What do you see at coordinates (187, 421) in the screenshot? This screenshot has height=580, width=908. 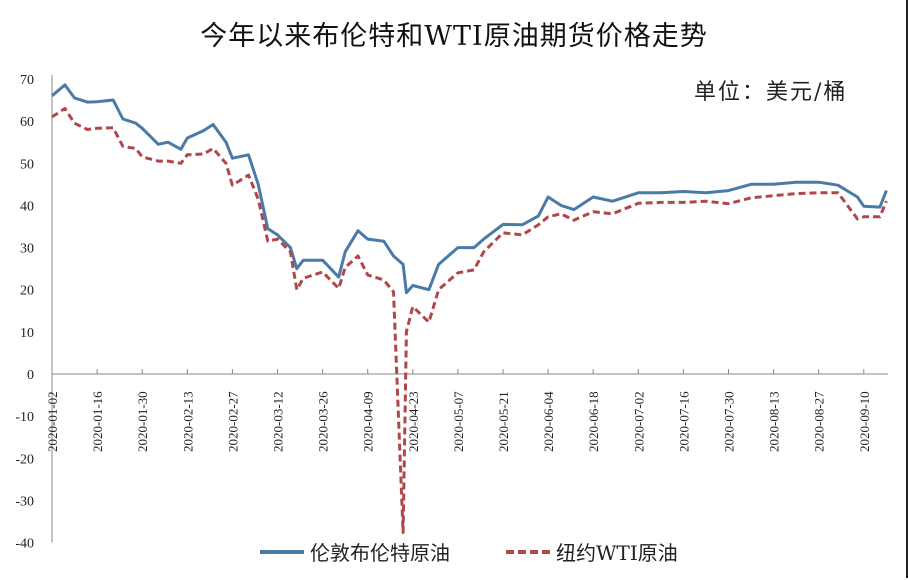 I see `x-tick-label: 2020-02-13` at bounding box center [187, 421].